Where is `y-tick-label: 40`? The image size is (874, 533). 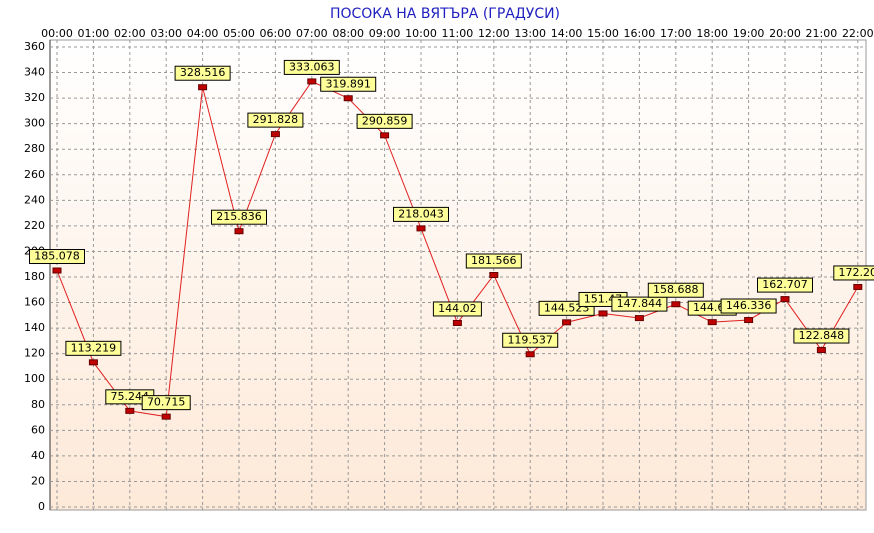
y-tick-label: 40 is located at coordinates (38, 455).